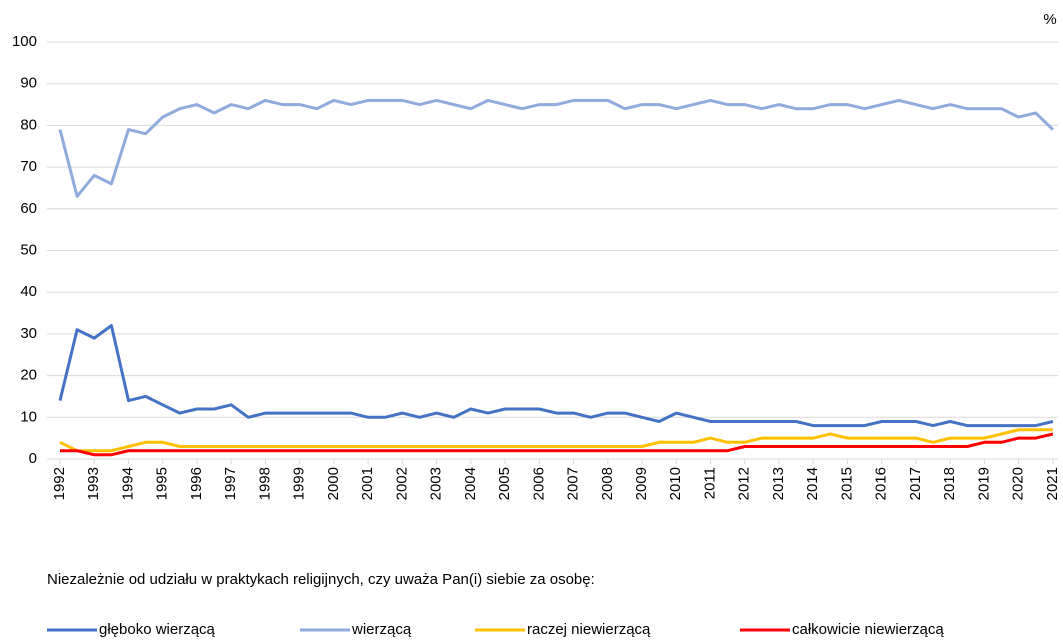 This screenshot has width=1063, height=641. Describe the element at coordinates (881, 483) in the screenshot. I see `x-tick-label: 2016` at that location.